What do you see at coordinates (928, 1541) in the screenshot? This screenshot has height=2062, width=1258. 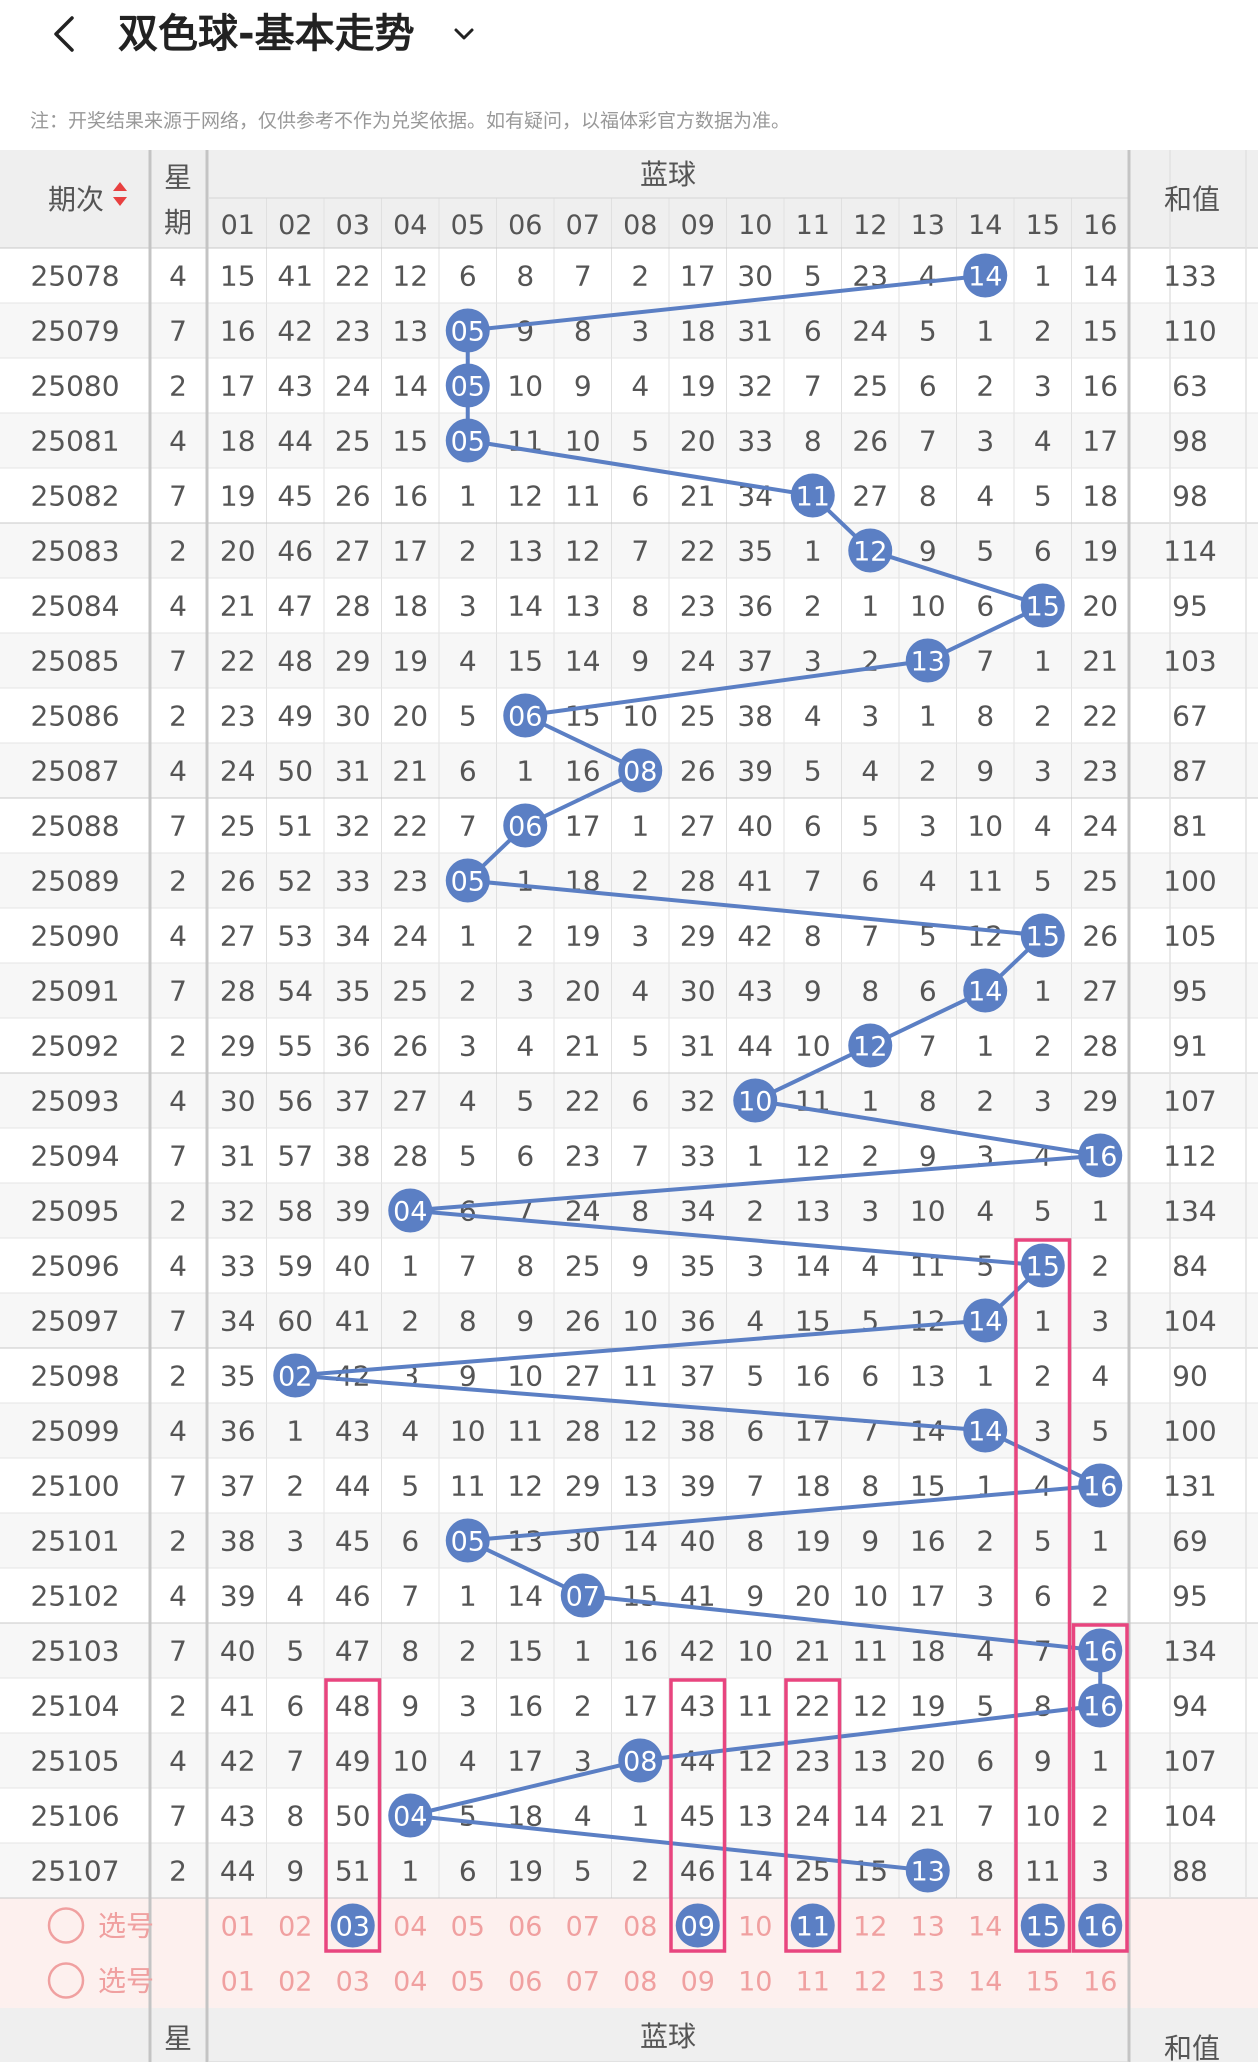 I see `omission-cell: 16` at bounding box center [928, 1541].